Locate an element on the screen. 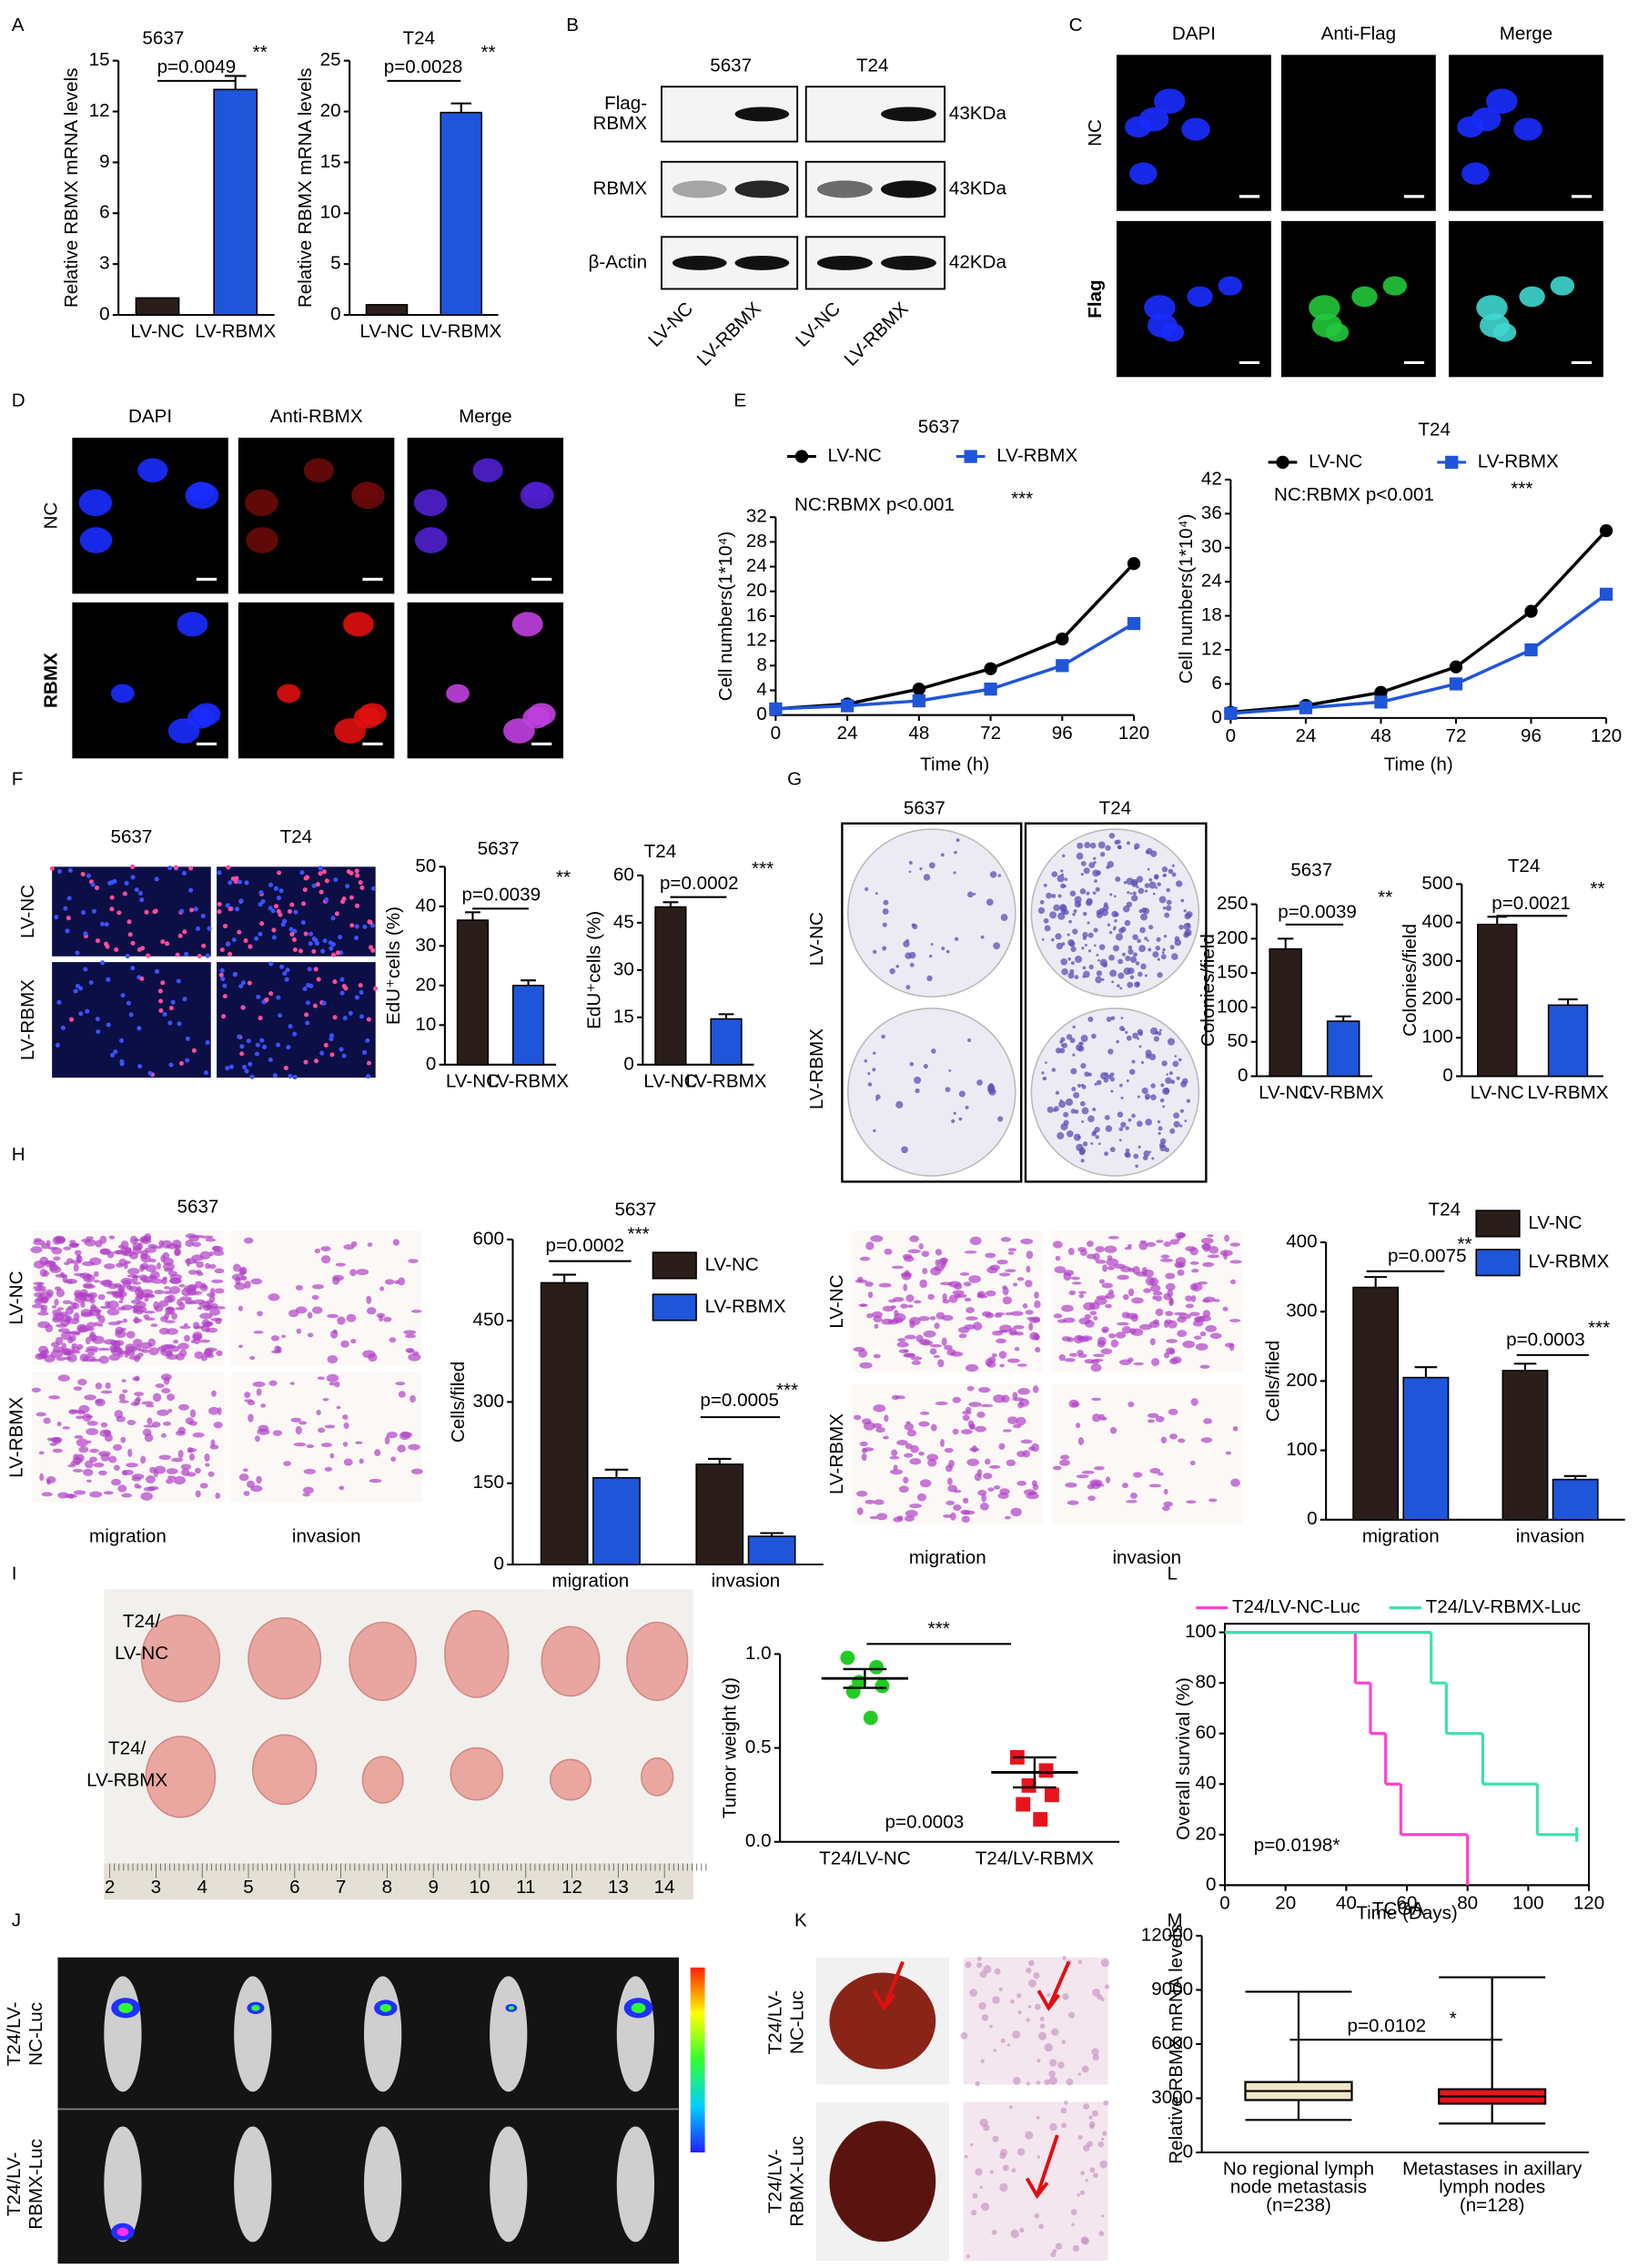 This screenshot has width=1638, height=2268. arrow-head is located at coordinates (884, 2000).